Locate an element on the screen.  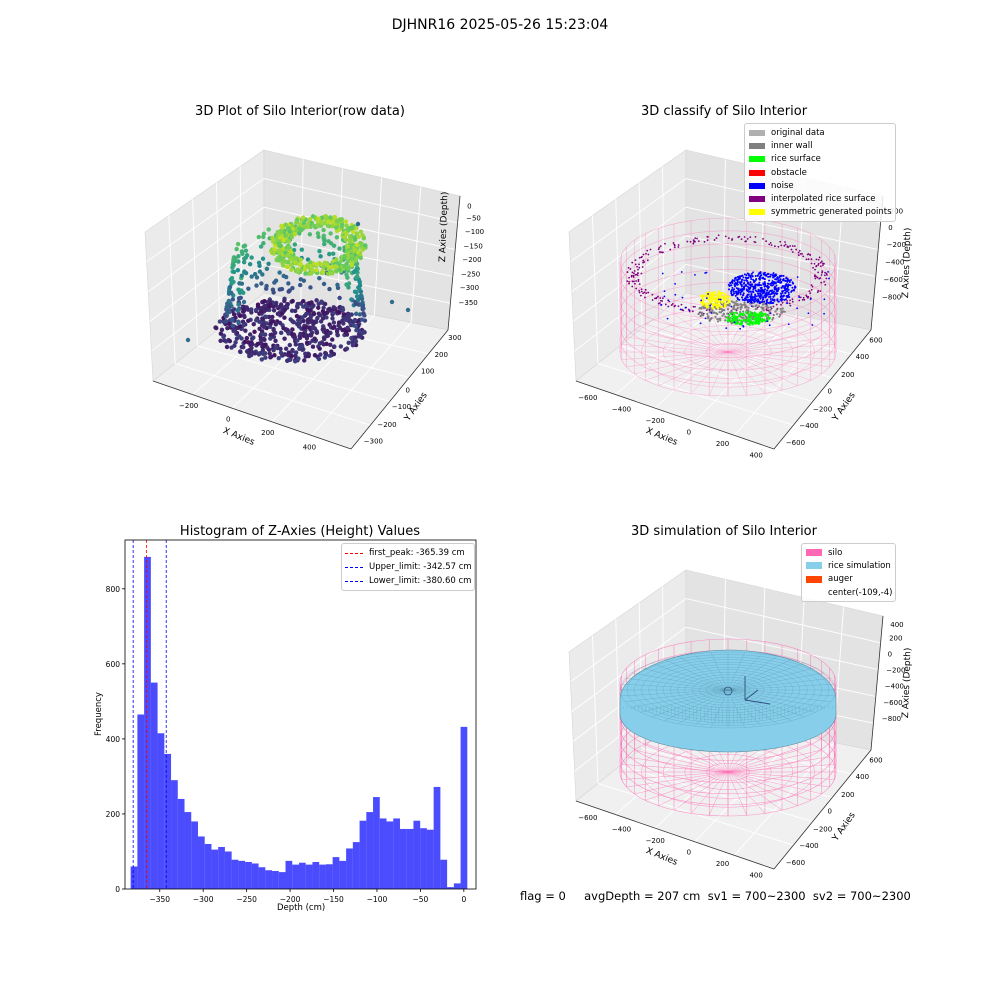
z-tick-label: −100 is located at coordinates (474, 232).